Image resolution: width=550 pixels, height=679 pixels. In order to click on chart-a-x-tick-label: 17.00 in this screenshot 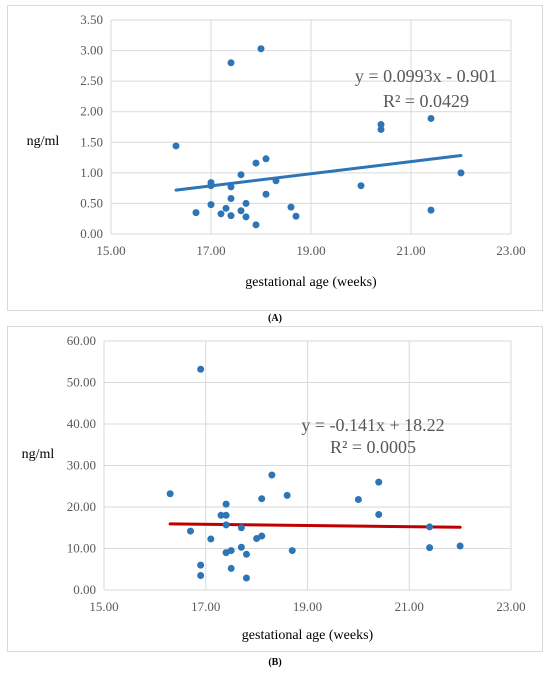, I will do `click(210, 250)`.